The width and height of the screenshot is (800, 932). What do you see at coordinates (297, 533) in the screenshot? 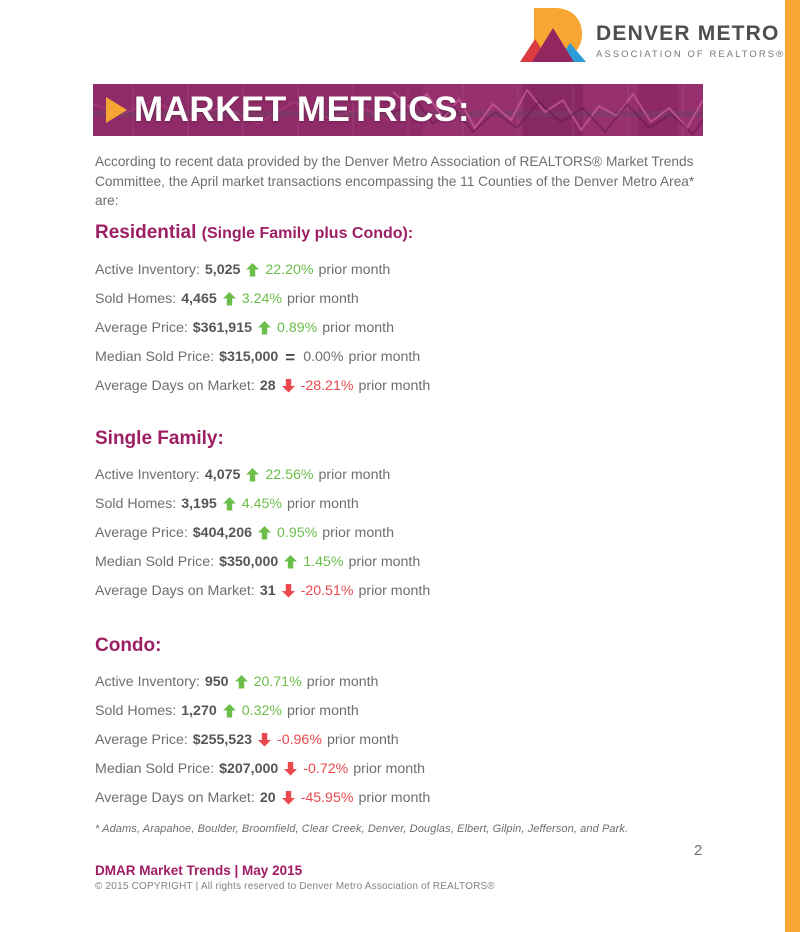
I see `stat-change: 0.95%` at bounding box center [297, 533].